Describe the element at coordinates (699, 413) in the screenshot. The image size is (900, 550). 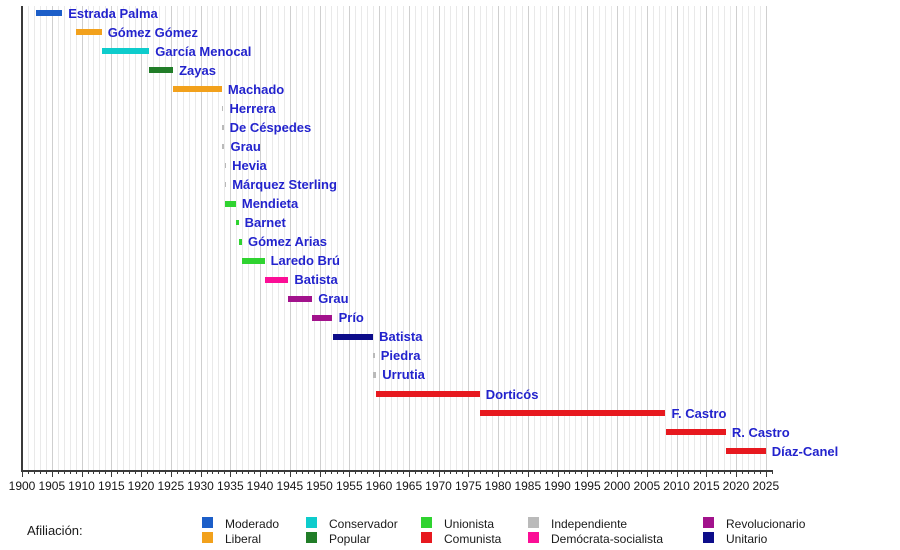
I see `president-label: F. Castro` at that location.